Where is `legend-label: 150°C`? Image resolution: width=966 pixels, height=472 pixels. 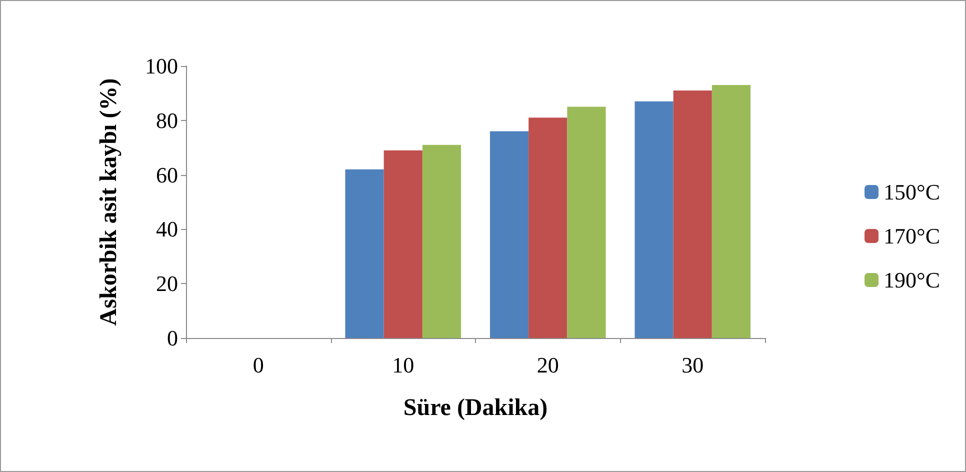
legend-label: 150°C is located at coordinates (912, 192).